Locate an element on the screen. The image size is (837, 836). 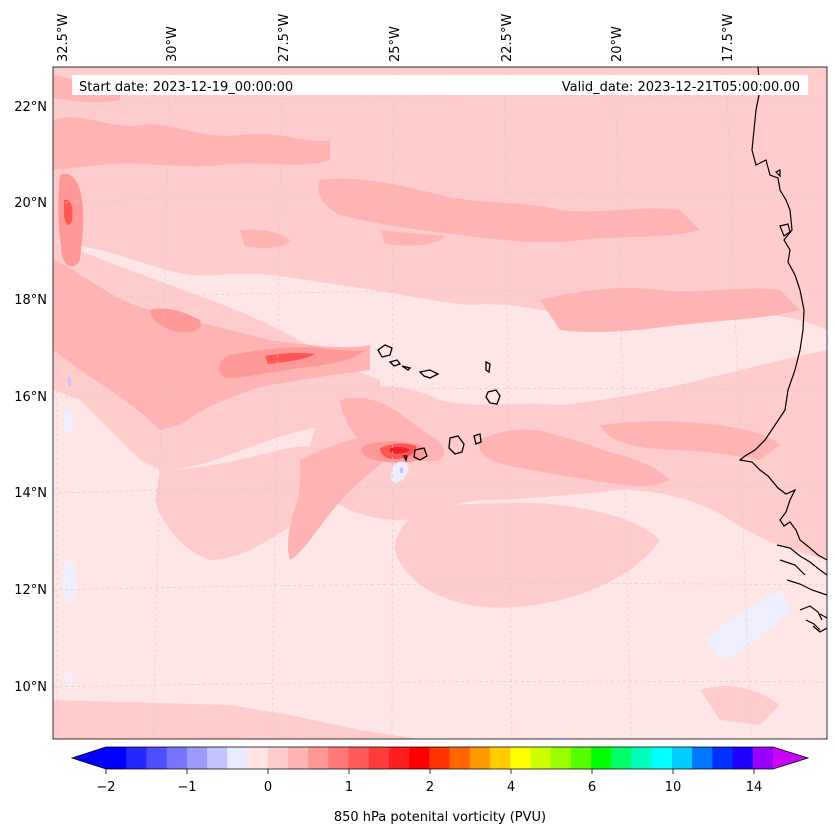
colorbar-tick-label: 2 is located at coordinates (430, 787).